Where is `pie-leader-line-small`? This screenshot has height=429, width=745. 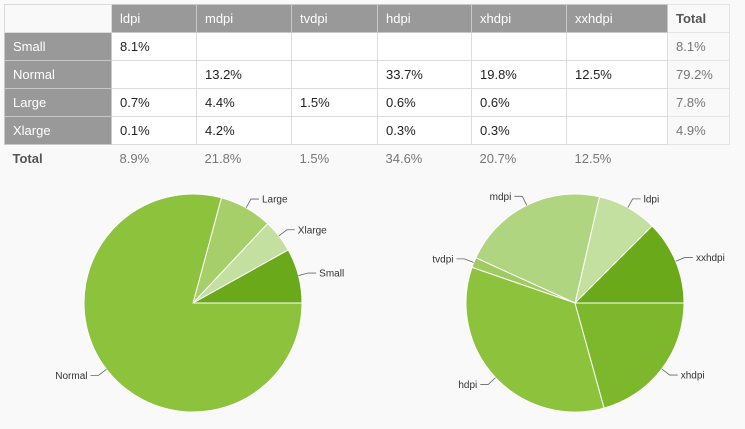
pie-leader-line-small is located at coordinates (307, 274).